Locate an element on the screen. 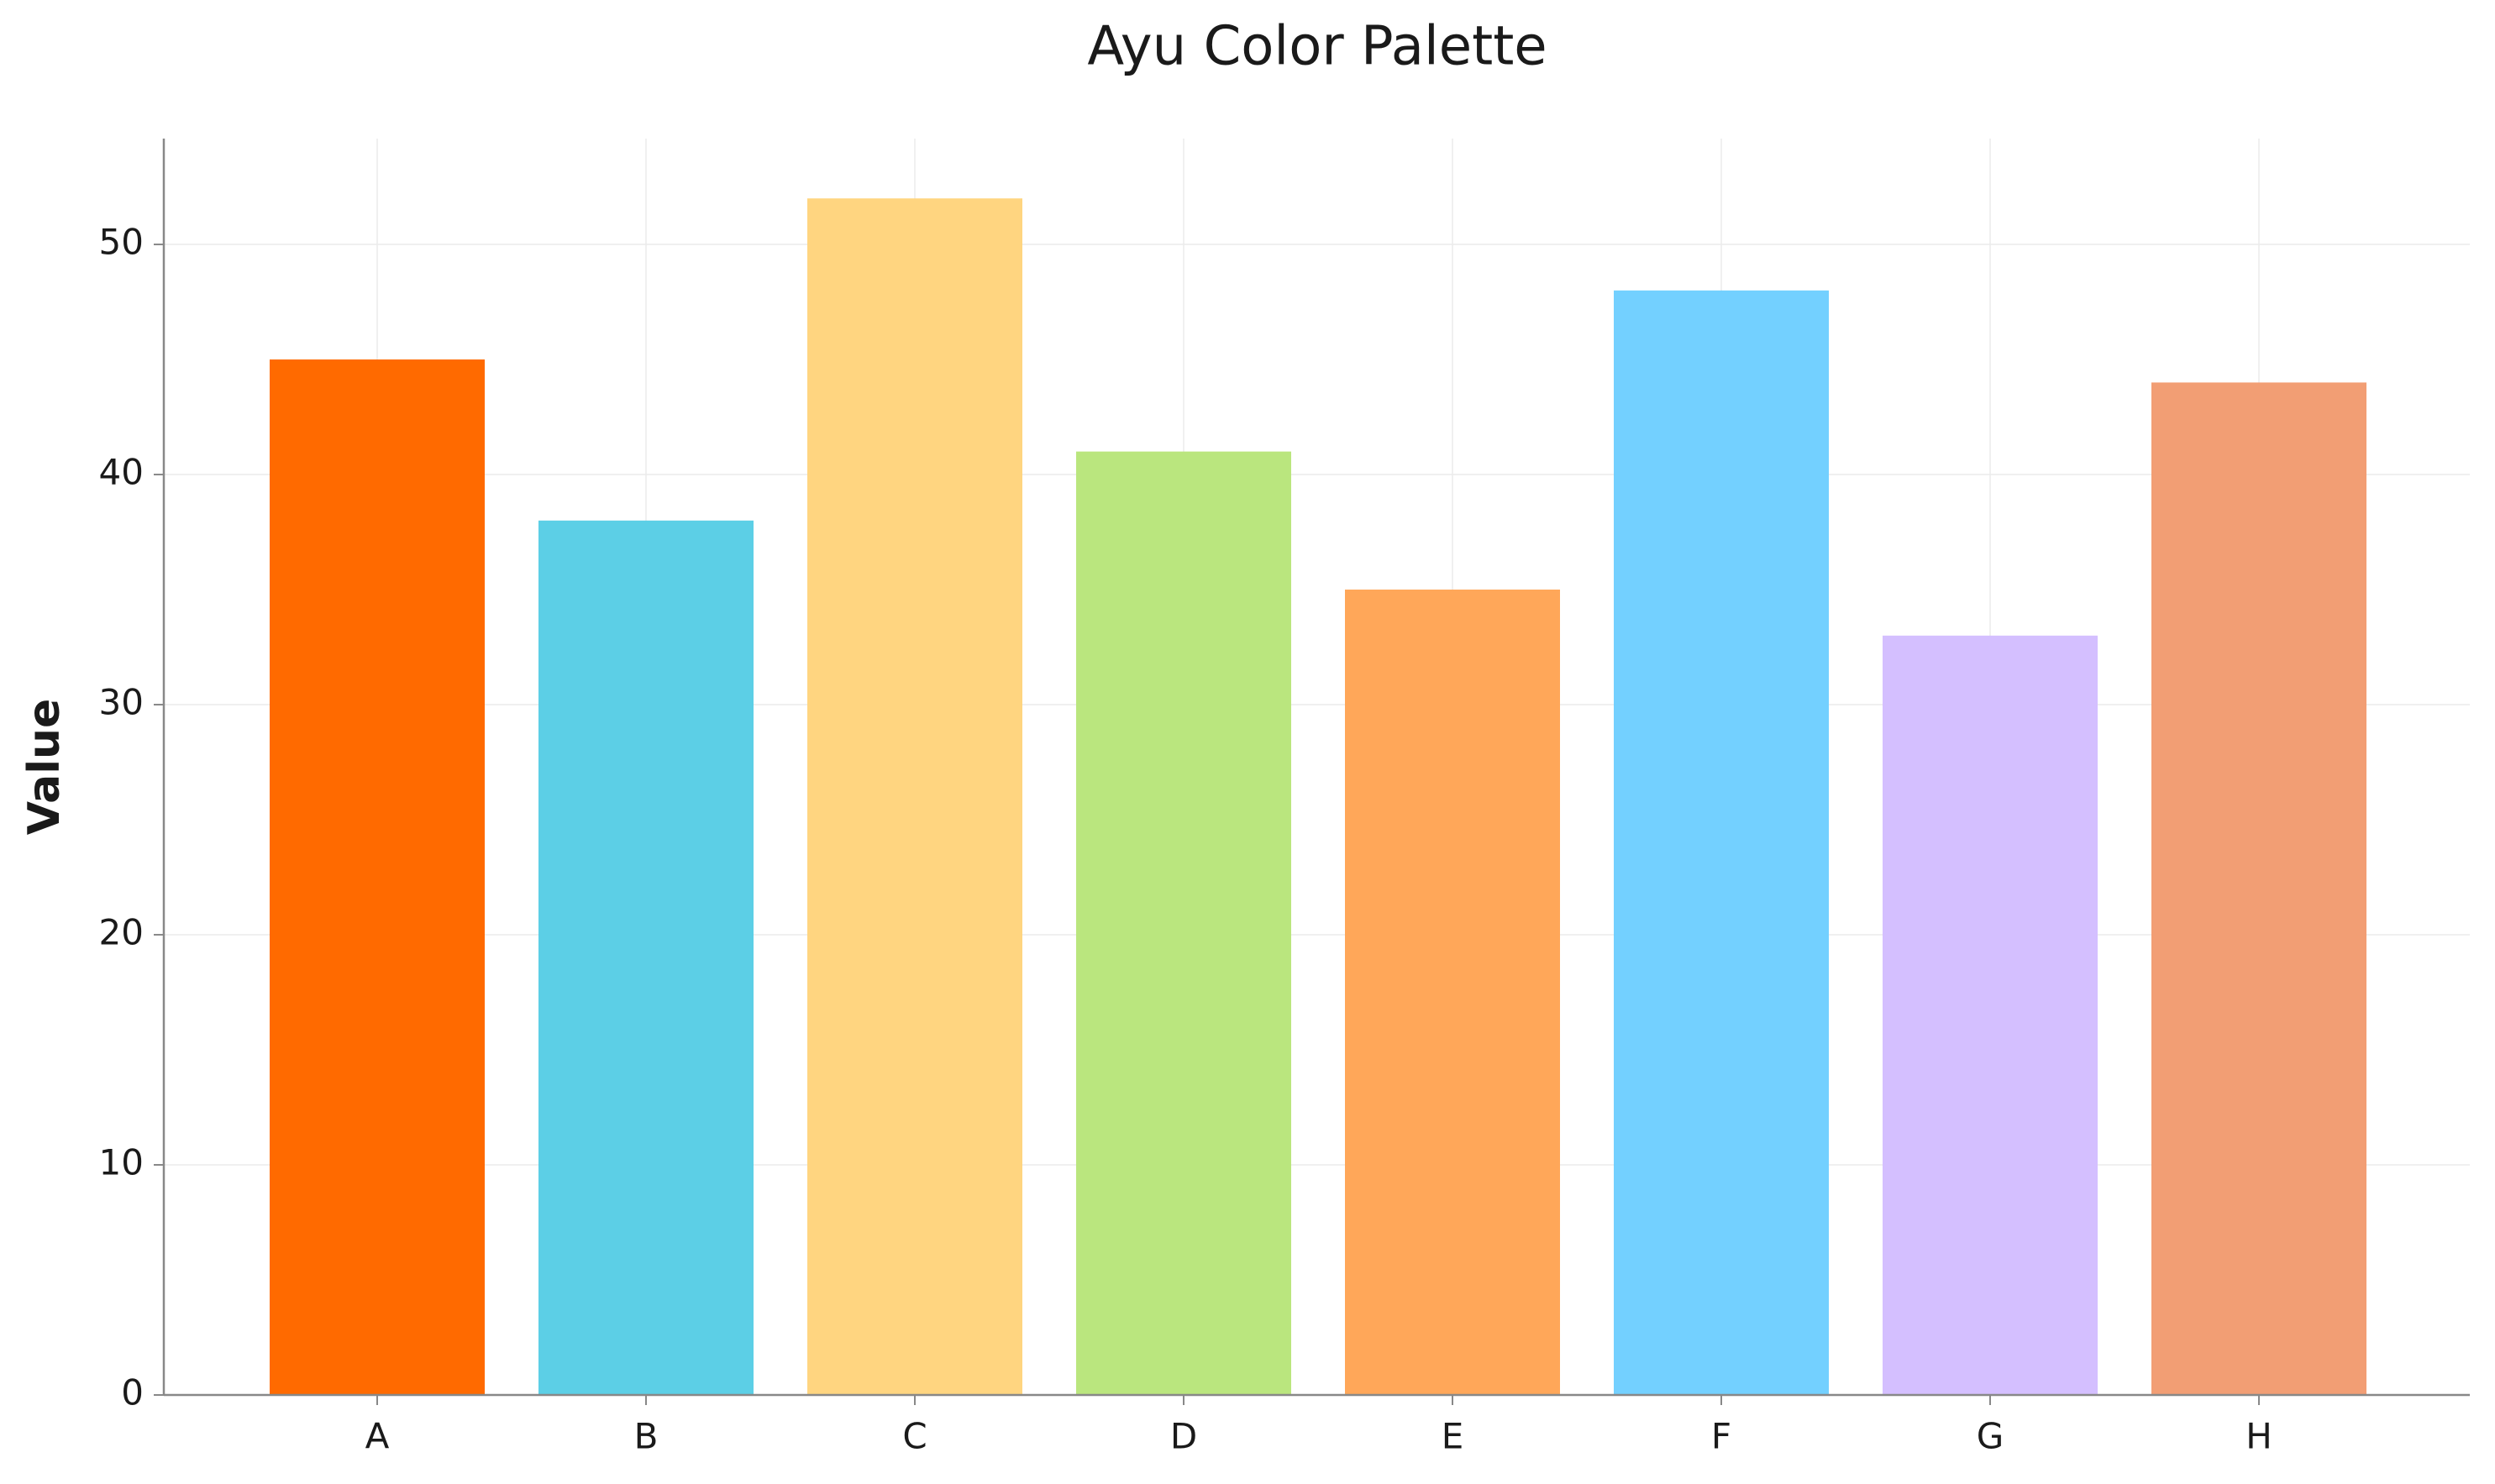  x-tick-label: D is located at coordinates (1183, 1437).